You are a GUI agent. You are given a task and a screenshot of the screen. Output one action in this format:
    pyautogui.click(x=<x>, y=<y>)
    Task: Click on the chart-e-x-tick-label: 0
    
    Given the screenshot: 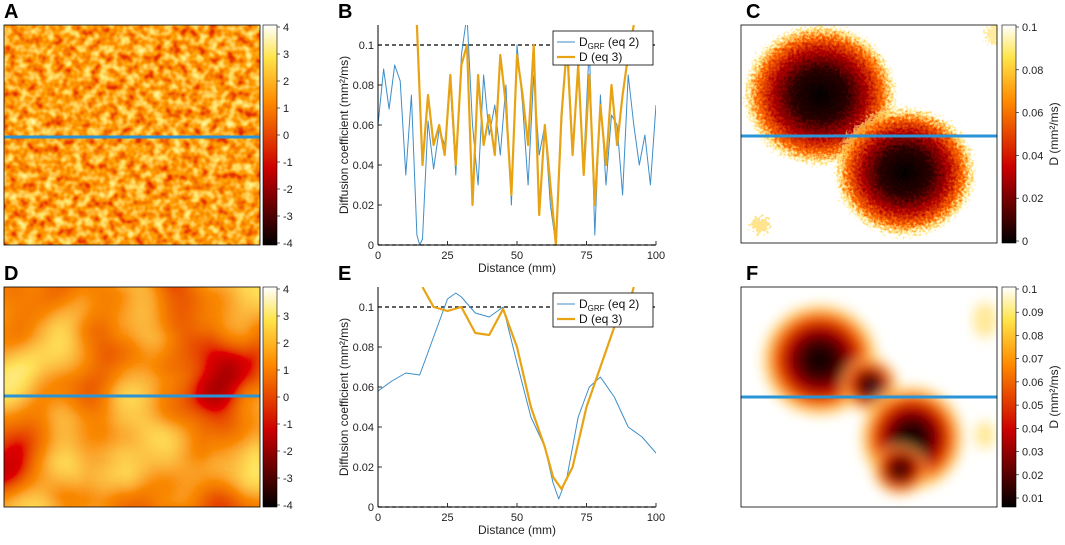 What is the action you would take?
    pyautogui.click(x=378, y=518)
    